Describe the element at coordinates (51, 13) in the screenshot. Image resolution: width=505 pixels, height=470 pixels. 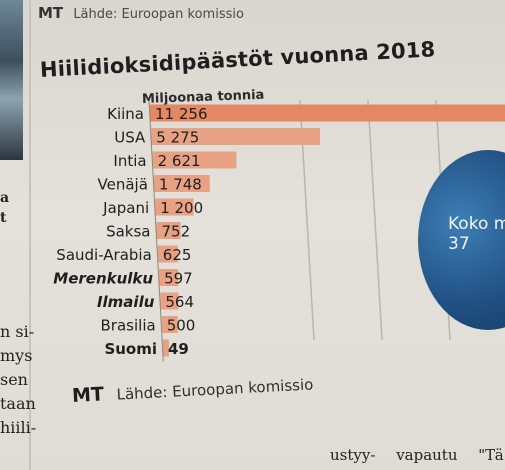
I see `top-logo: MT` at that location.